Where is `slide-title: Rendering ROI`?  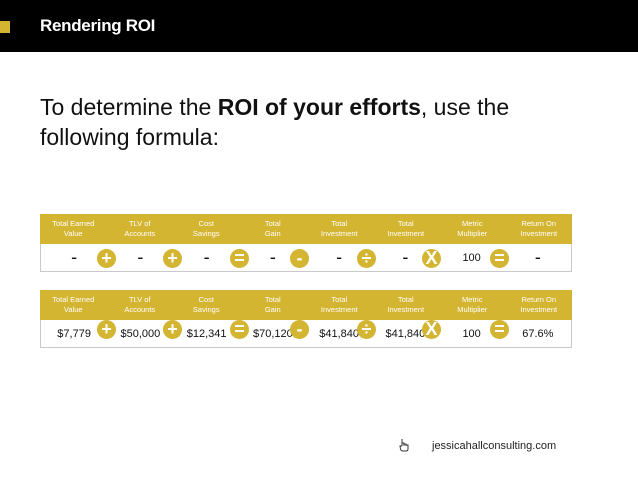 slide-title: Rendering ROI is located at coordinates (98, 25).